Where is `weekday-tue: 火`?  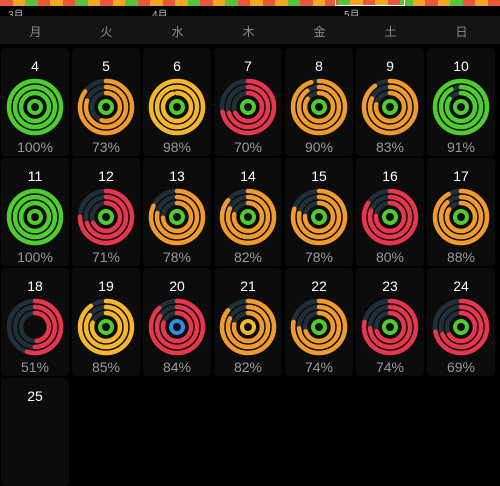 weekday-tue: 火 is located at coordinates (106, 31).